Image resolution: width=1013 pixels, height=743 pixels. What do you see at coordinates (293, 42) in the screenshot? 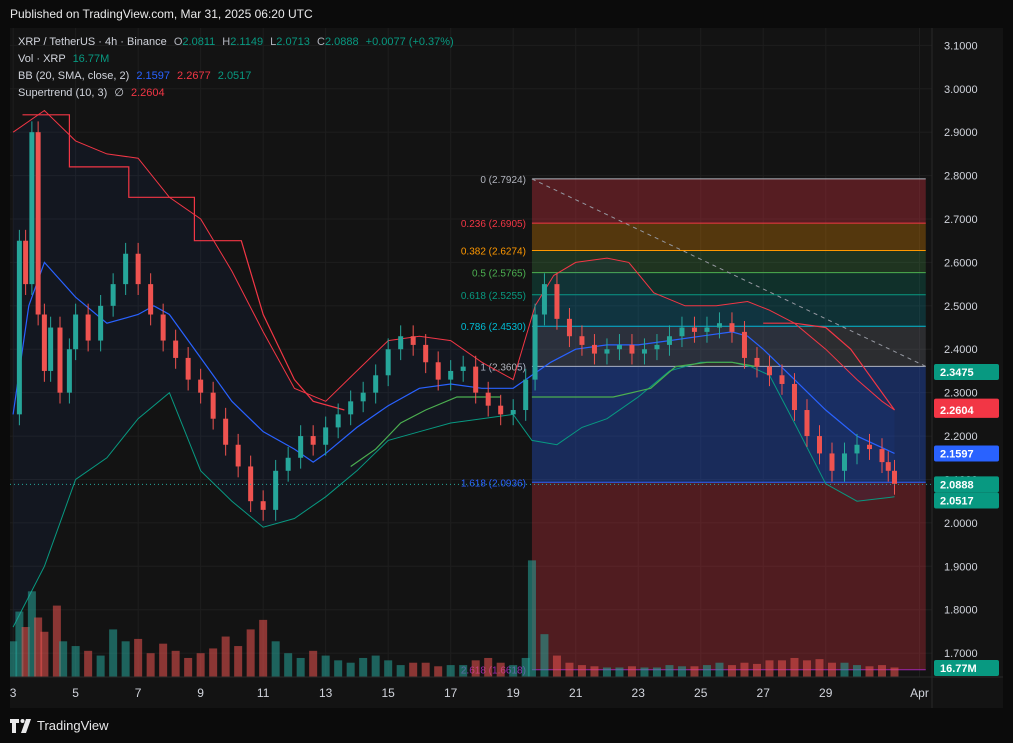
I see `low-value: 2.0713` at bounding box center [293, 42].